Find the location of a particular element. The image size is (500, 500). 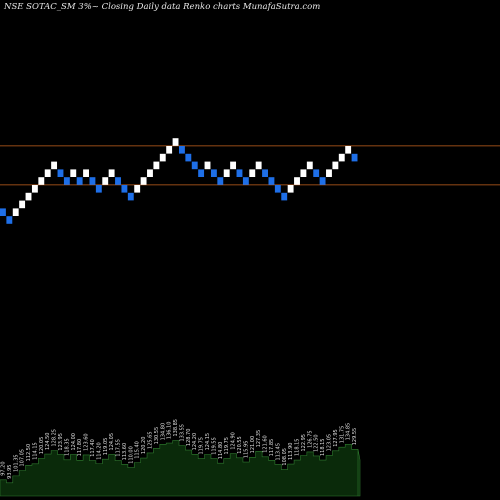

volume-label: 128.25 is located at coordinates (55, 438).